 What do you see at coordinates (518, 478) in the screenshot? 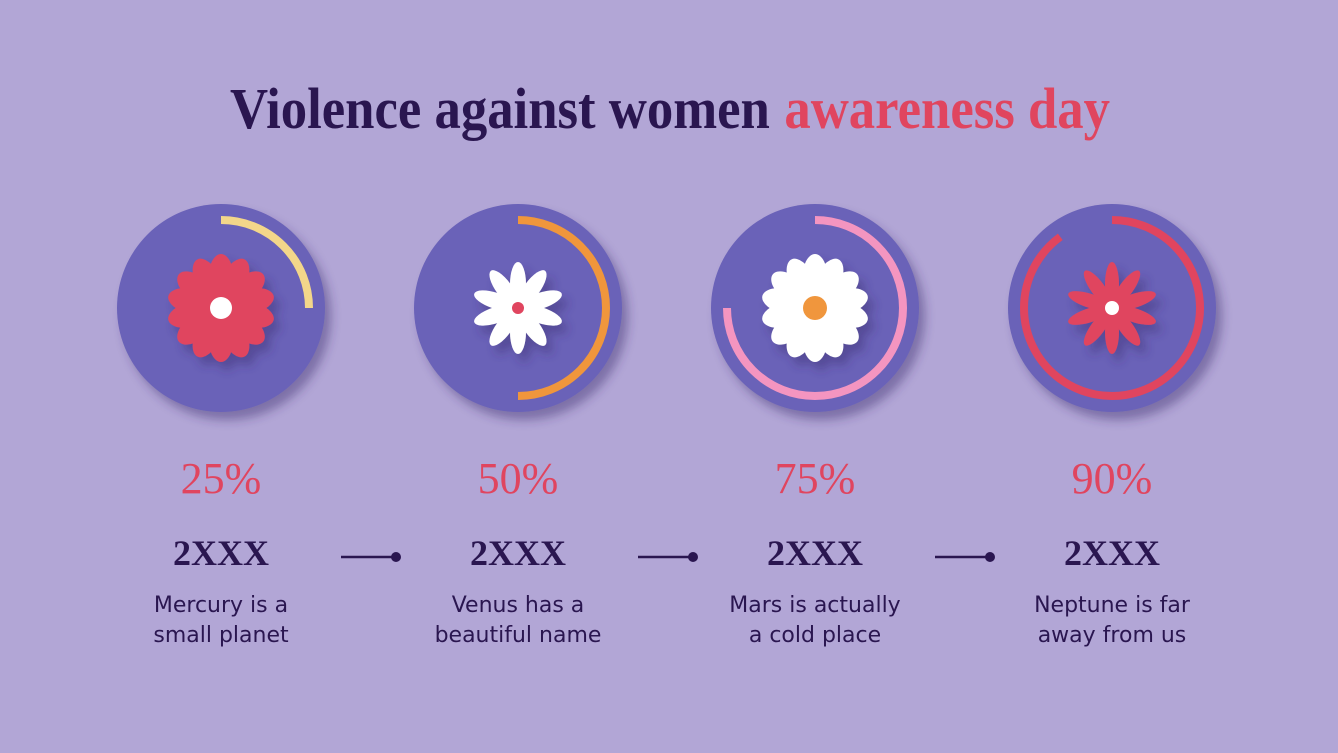
I see `percent-label: 50%` at bounding box center [518, 478].